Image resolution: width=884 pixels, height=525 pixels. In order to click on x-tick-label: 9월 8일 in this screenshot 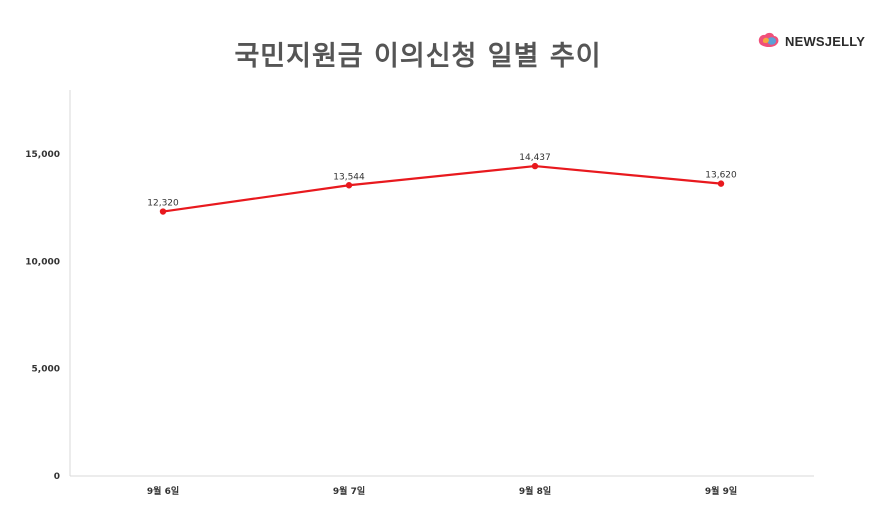, I will do `click(535, 491)`.